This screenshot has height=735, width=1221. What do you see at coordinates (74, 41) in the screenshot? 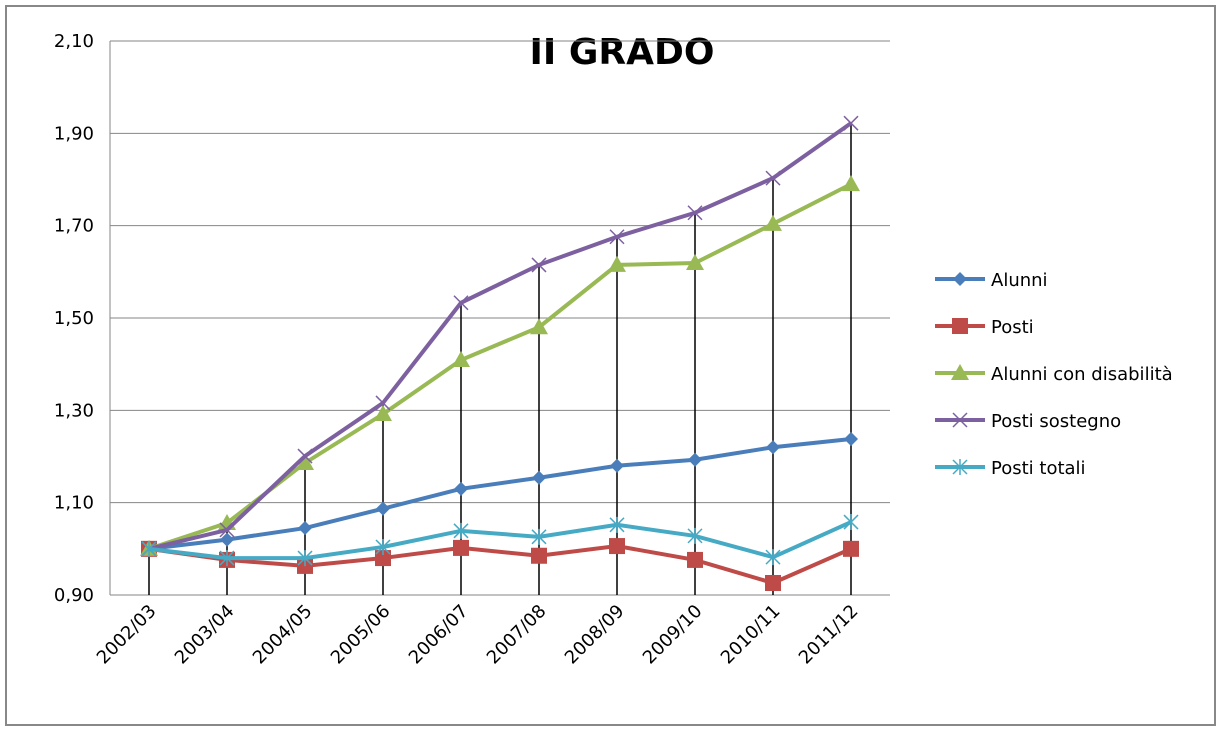
I see `y-tick-label: 2,10` at bounding box center [74, 41].